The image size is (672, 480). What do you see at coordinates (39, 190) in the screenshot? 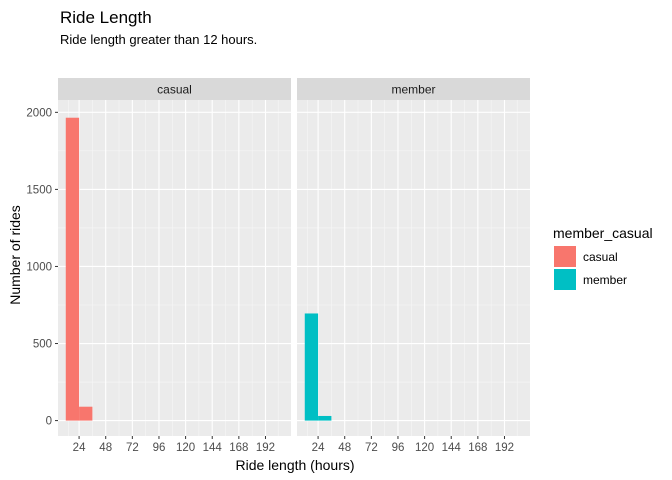
I see `y-tick-label: 1500` at bounding box center [39, 190].